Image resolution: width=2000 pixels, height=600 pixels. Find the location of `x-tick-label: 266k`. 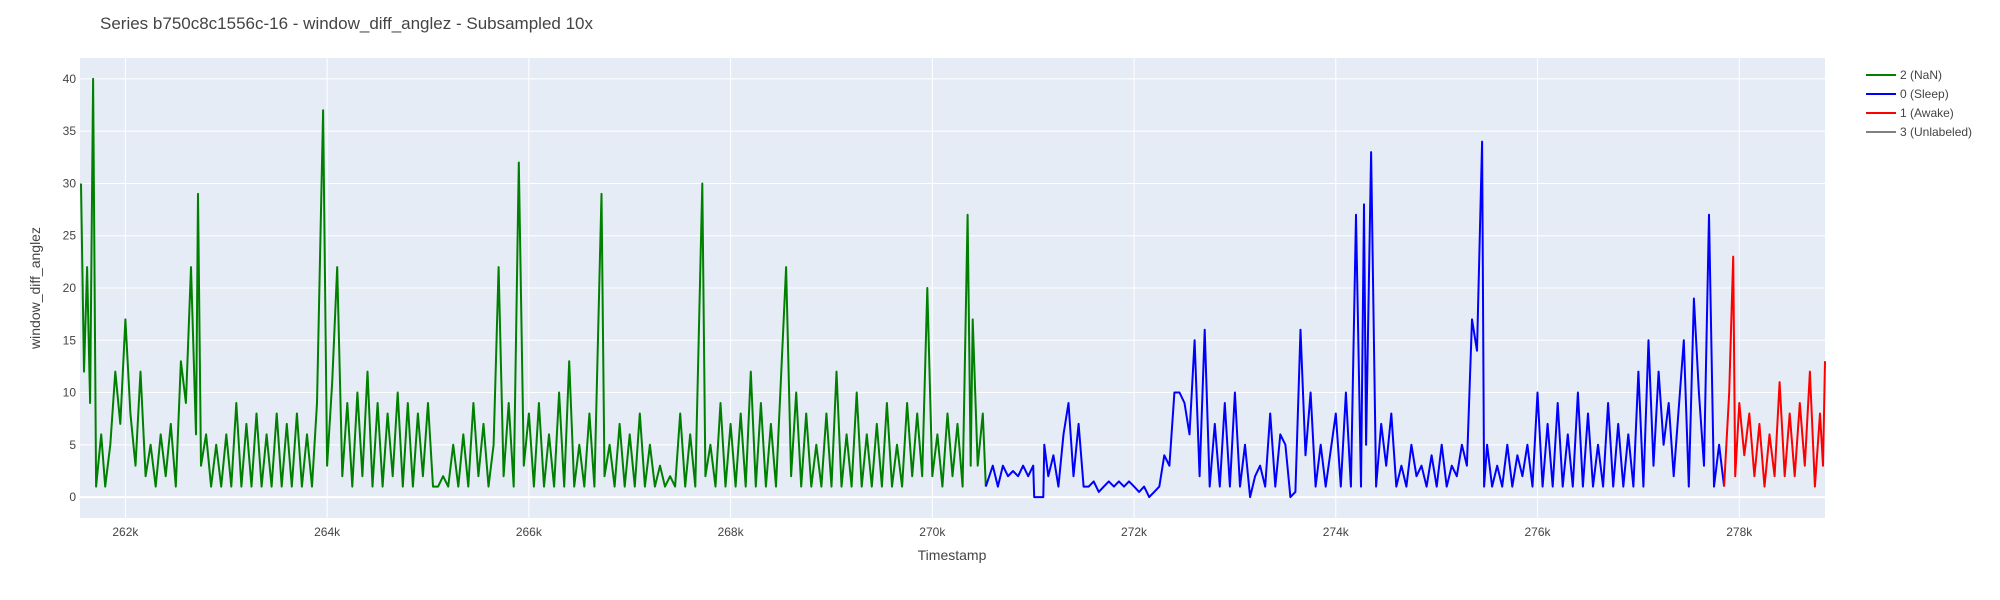

x-tick-label: 266k is located at coordinates (529, 532).